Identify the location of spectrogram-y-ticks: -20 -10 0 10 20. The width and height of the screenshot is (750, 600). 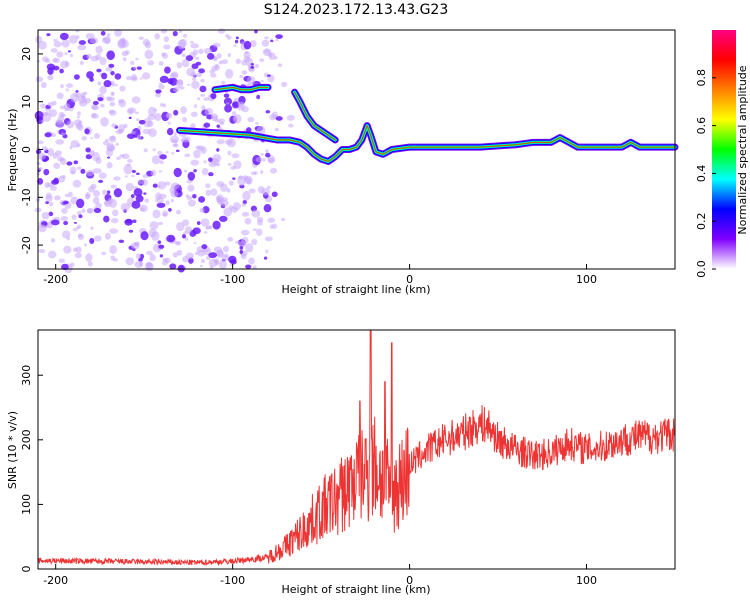
(31, 150).